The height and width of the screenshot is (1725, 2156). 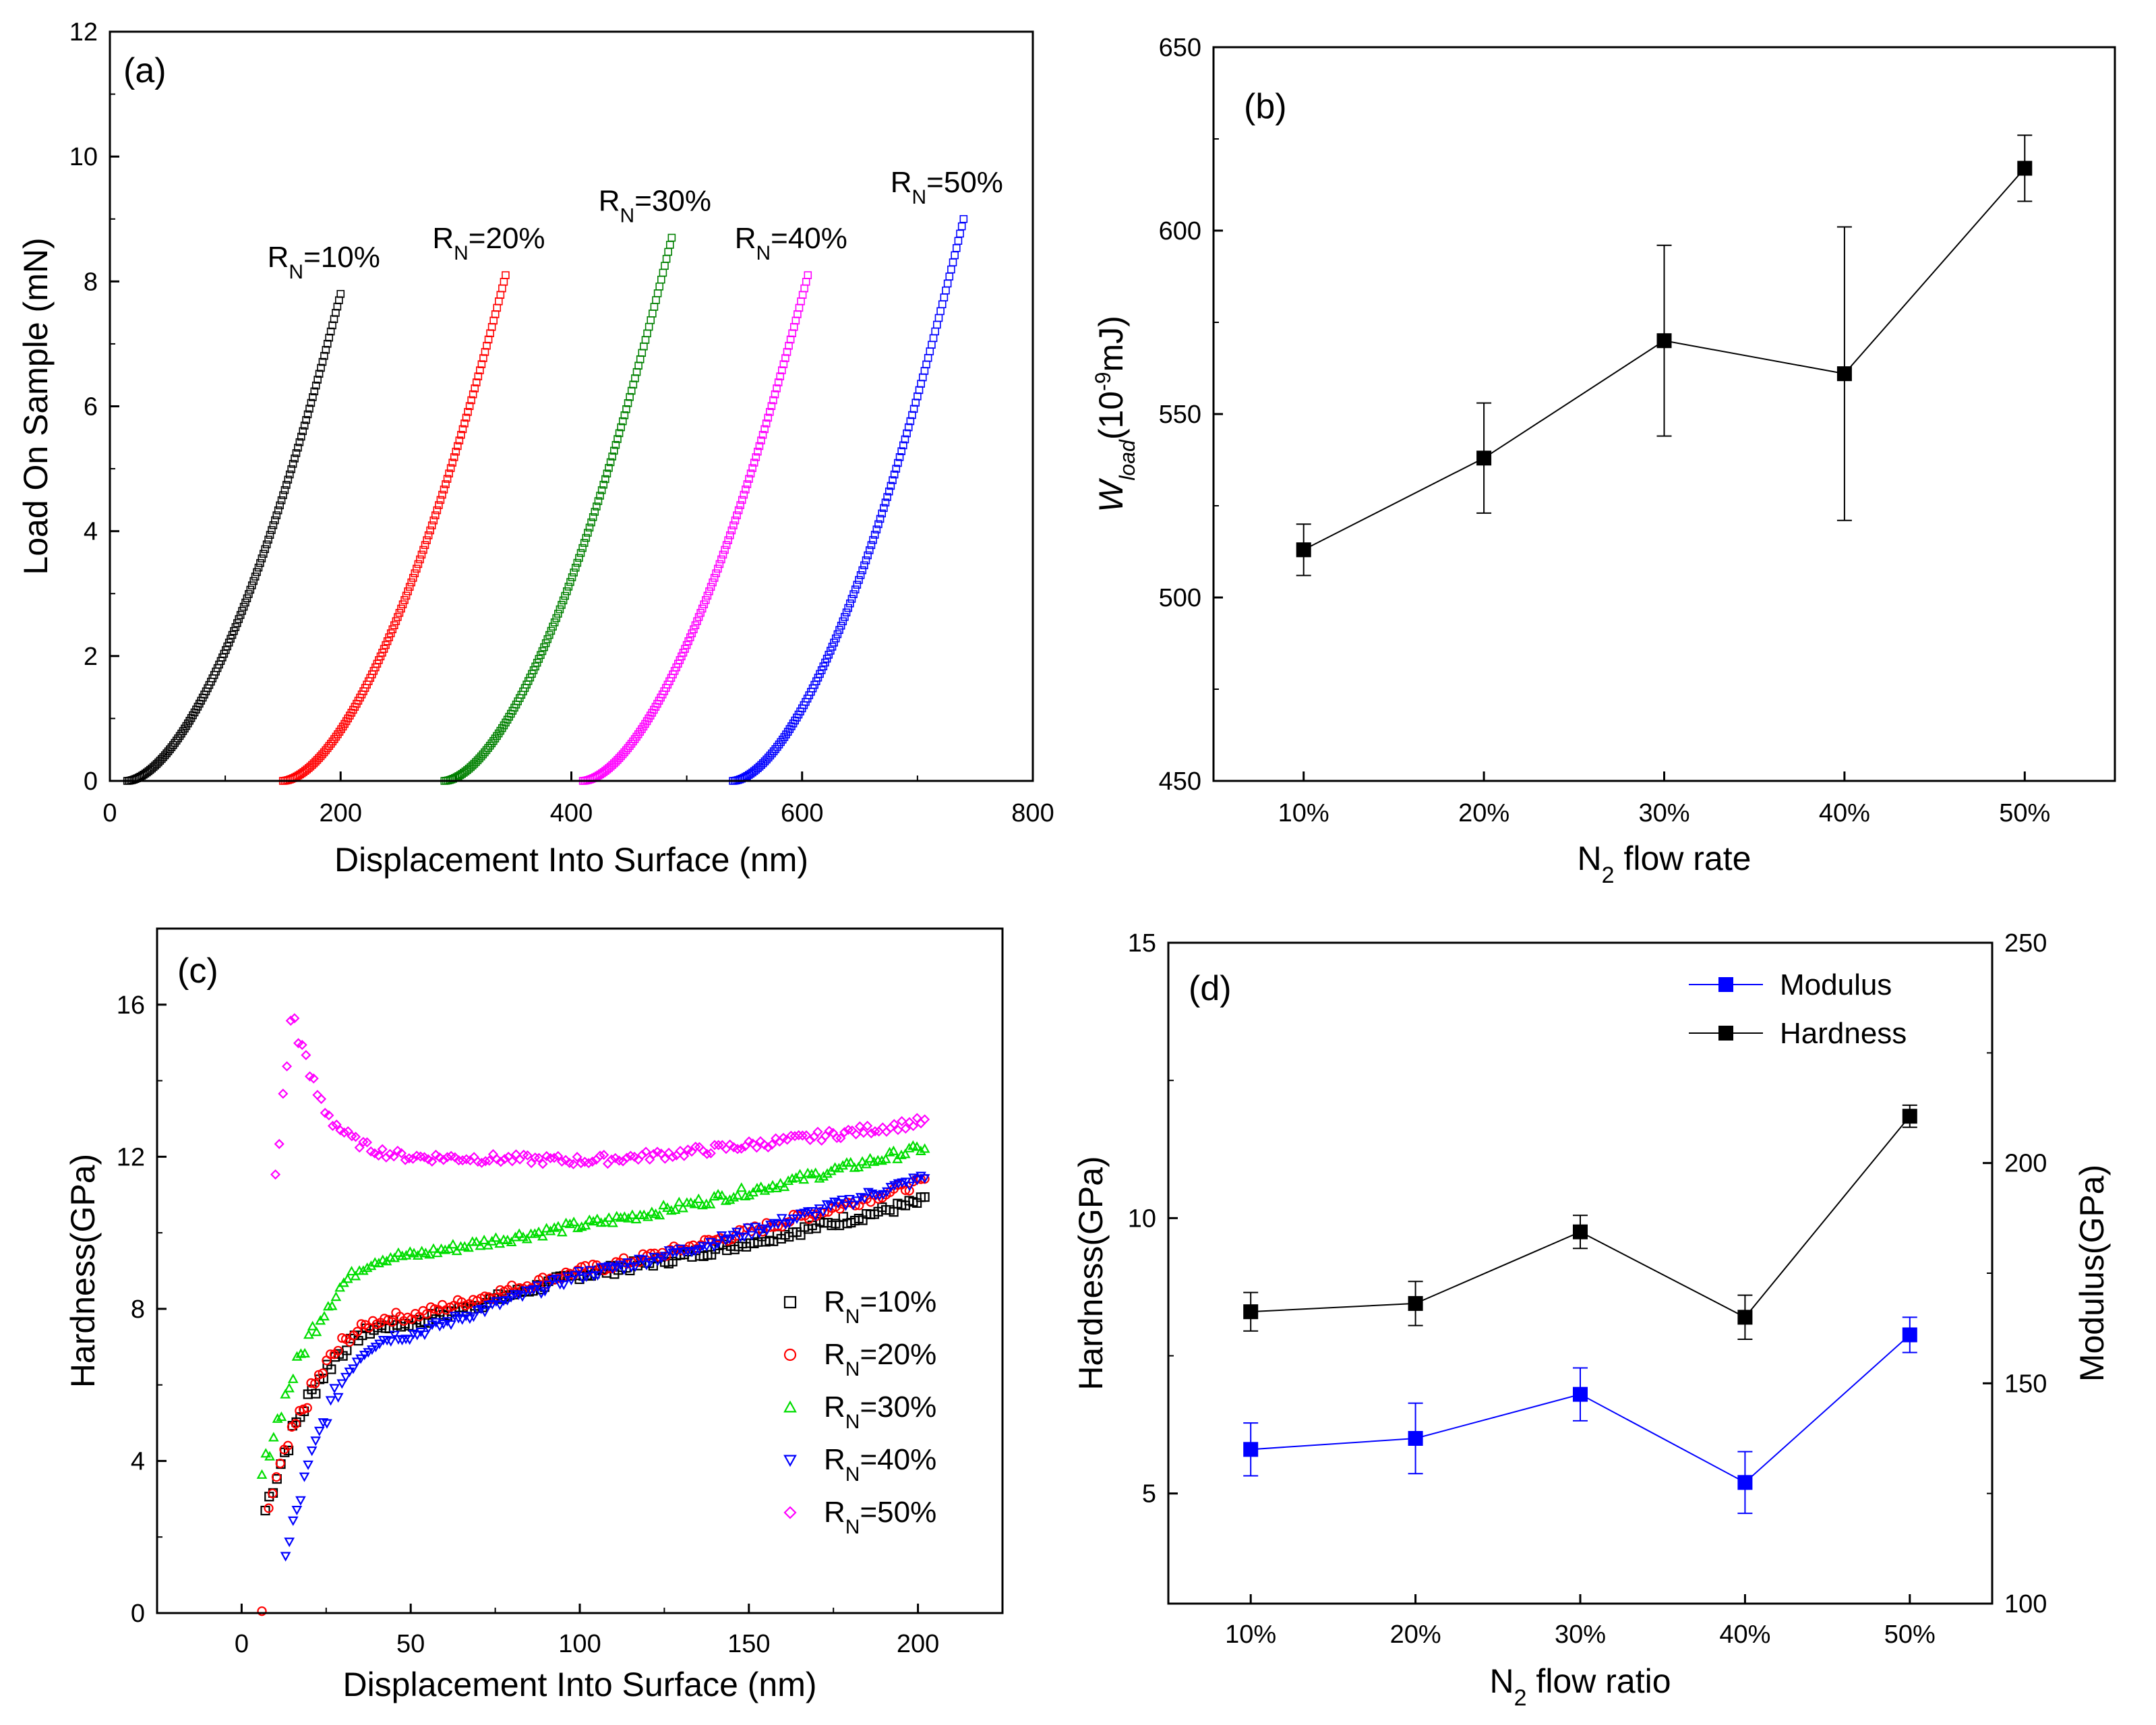 I want to click on d-xtick-label: 20%, so click(x=1415, y=1634).